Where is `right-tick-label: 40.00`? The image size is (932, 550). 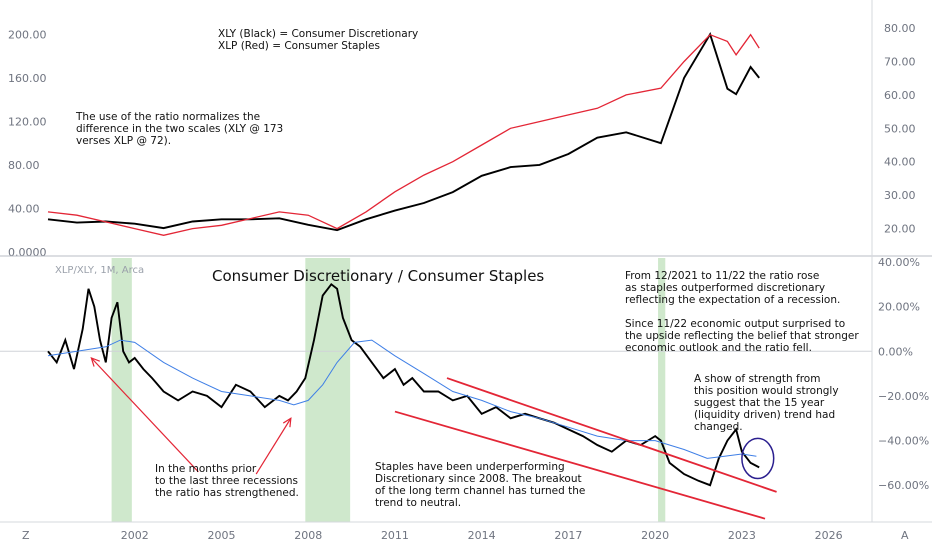
right-tick-label: 40.00 is located at coordinates (900, 162).